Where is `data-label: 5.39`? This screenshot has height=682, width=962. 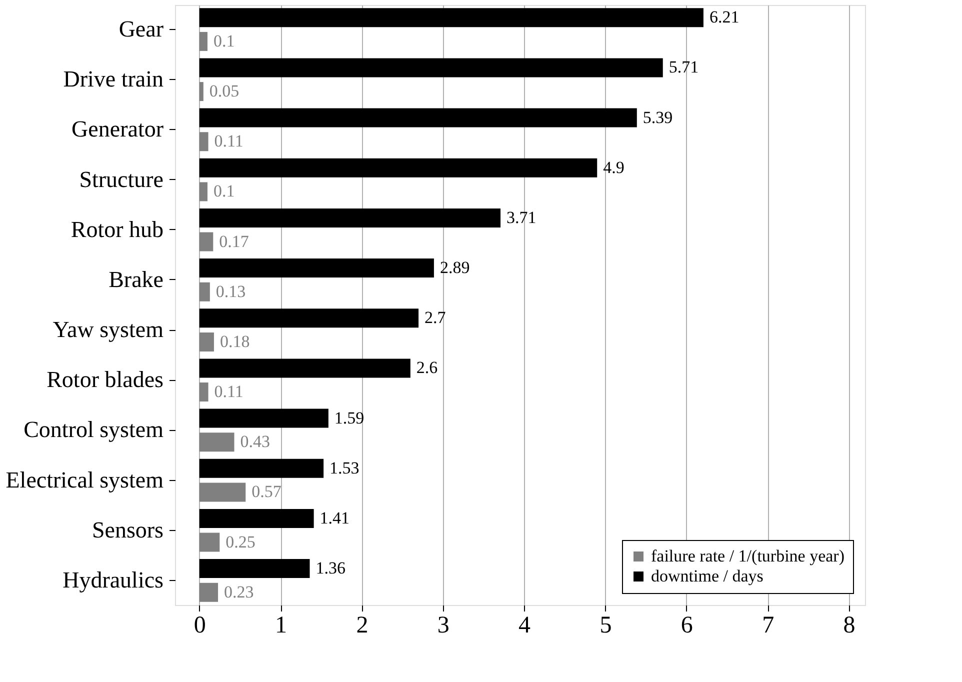 data-label: 5.39 is located at coordinates (657, 117).